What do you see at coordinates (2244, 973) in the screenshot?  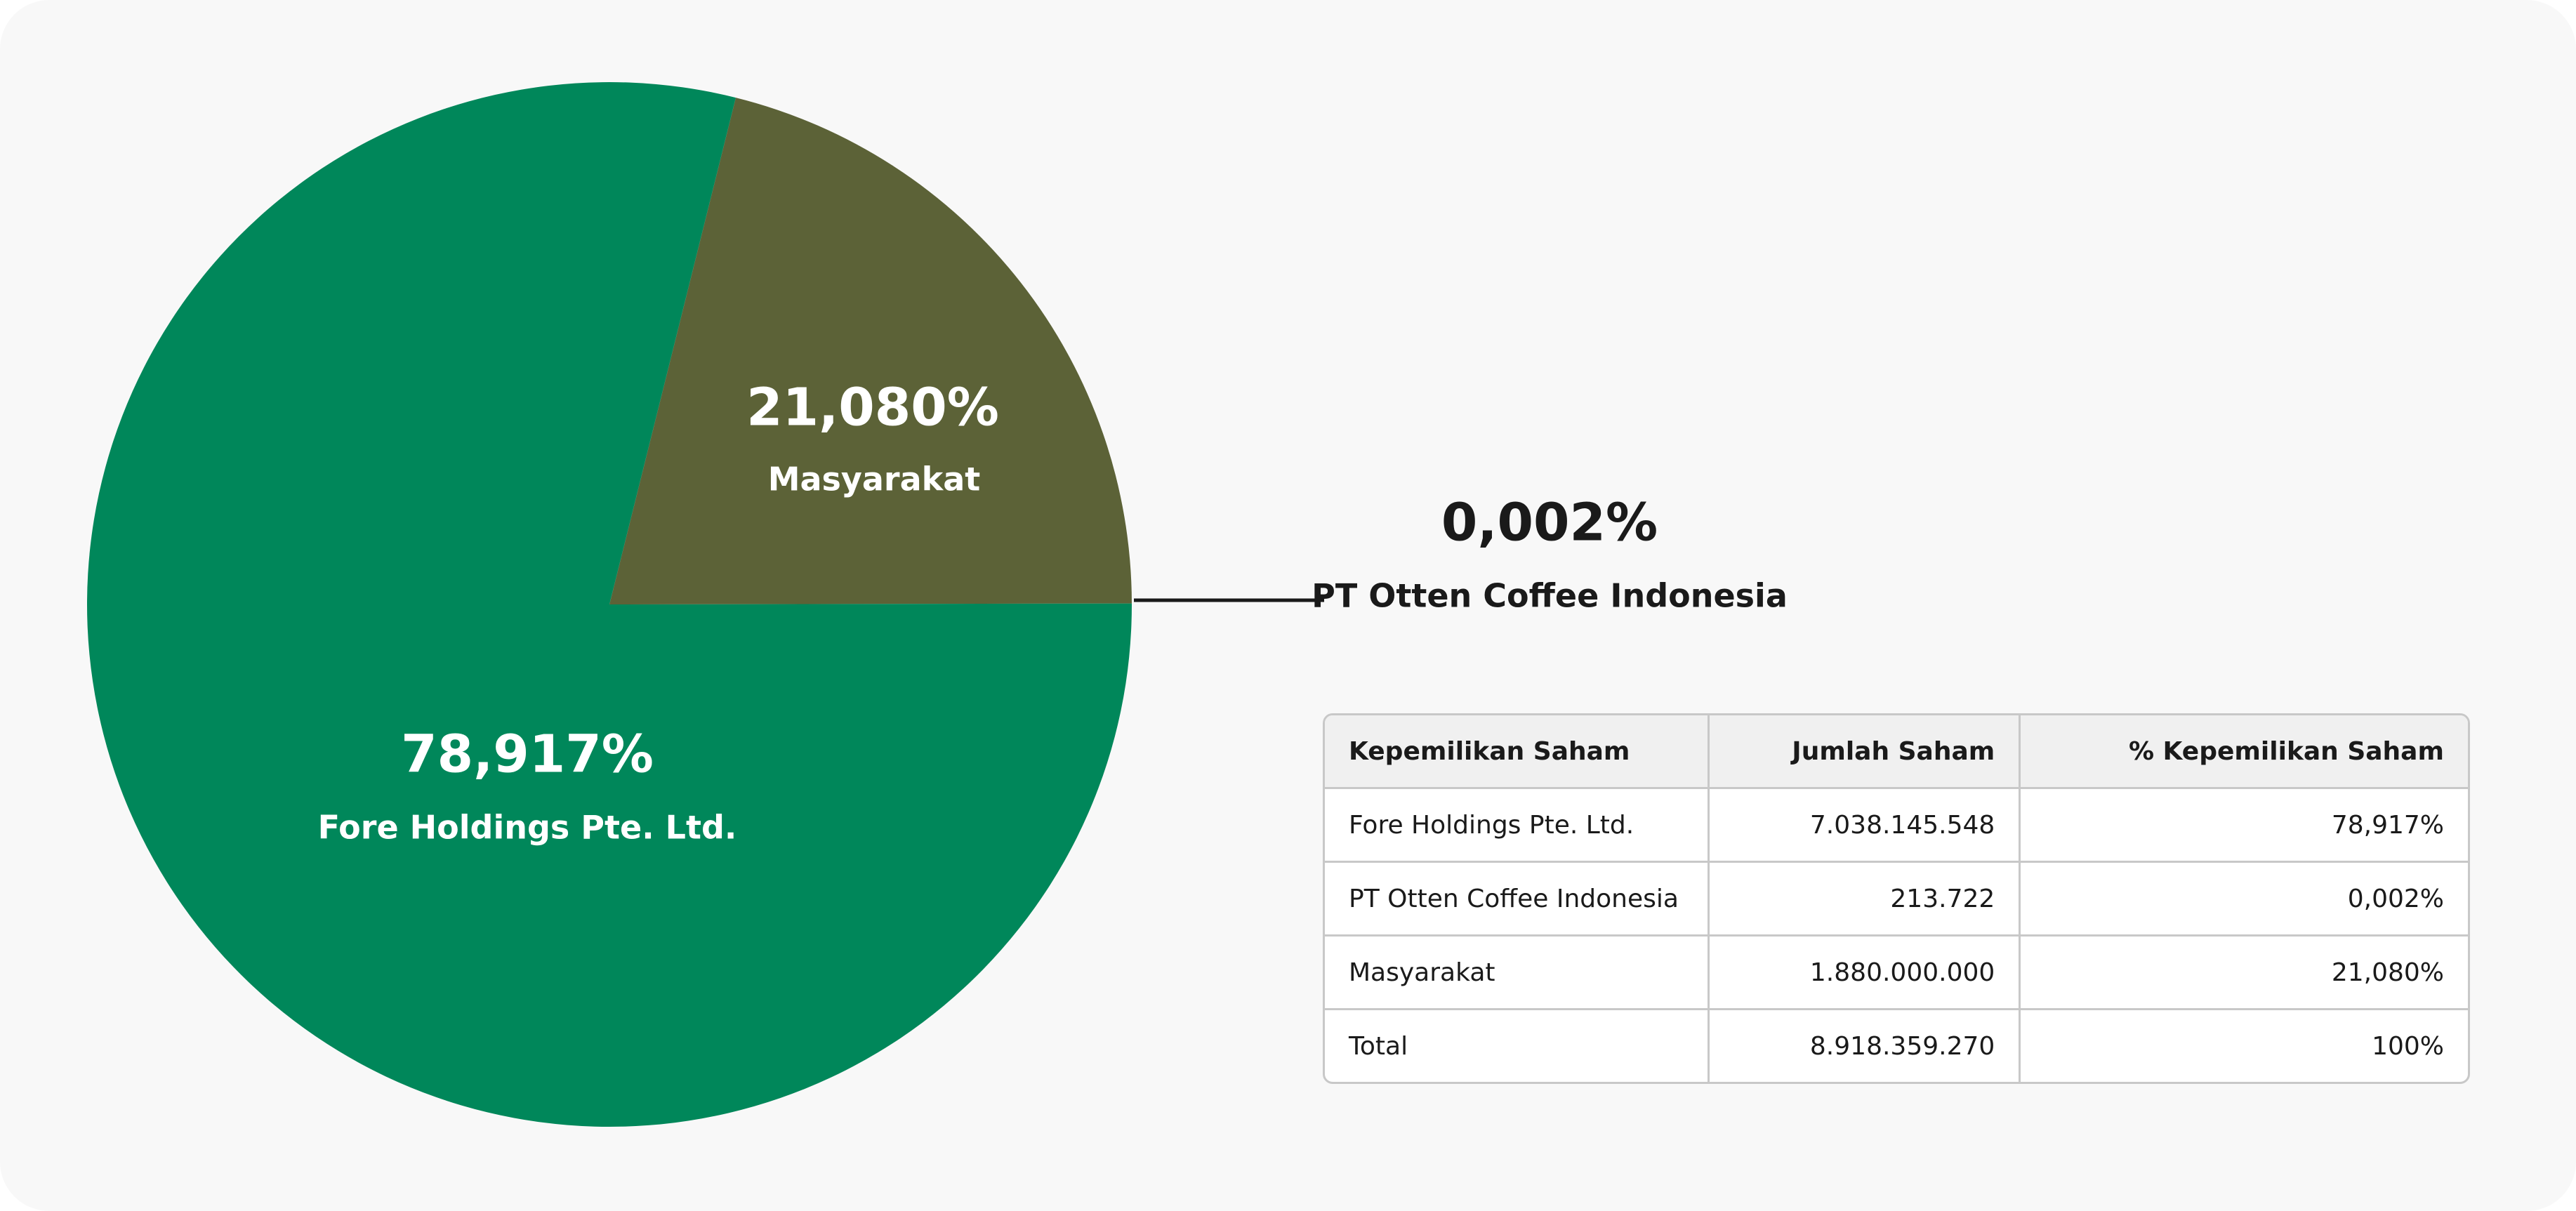 I see `table-cell: 21,080%` at bounding box center [2244, 973].